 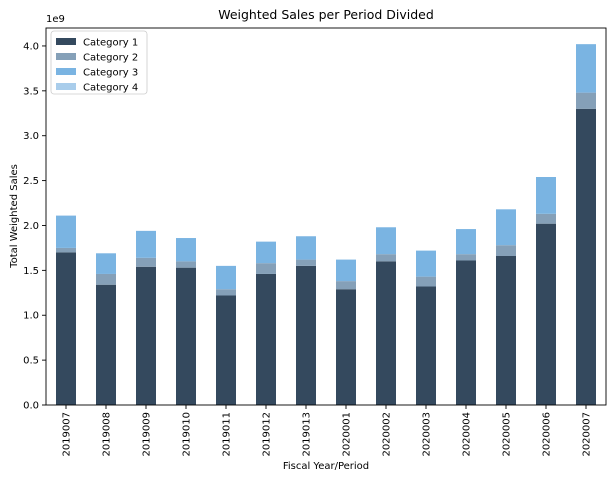 What do you see at coordinates (107, 434) in the screenshot?
I see `x-tick-label: 2019008` at bounding box center [107, 434].